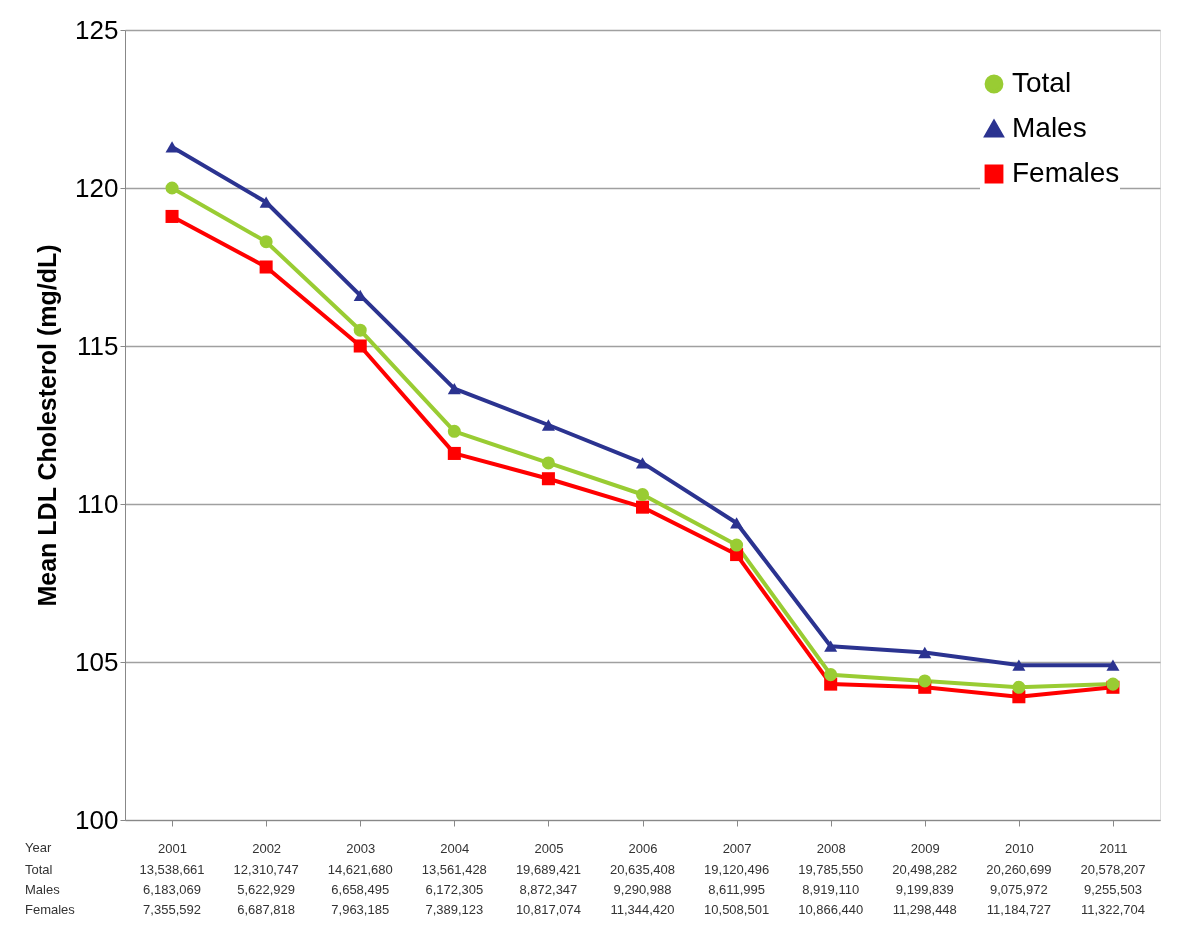 Image resolution: width=1179 pixels, height=933 pixels. I want to click on x-tick-label: 2009, so click(925, 848).